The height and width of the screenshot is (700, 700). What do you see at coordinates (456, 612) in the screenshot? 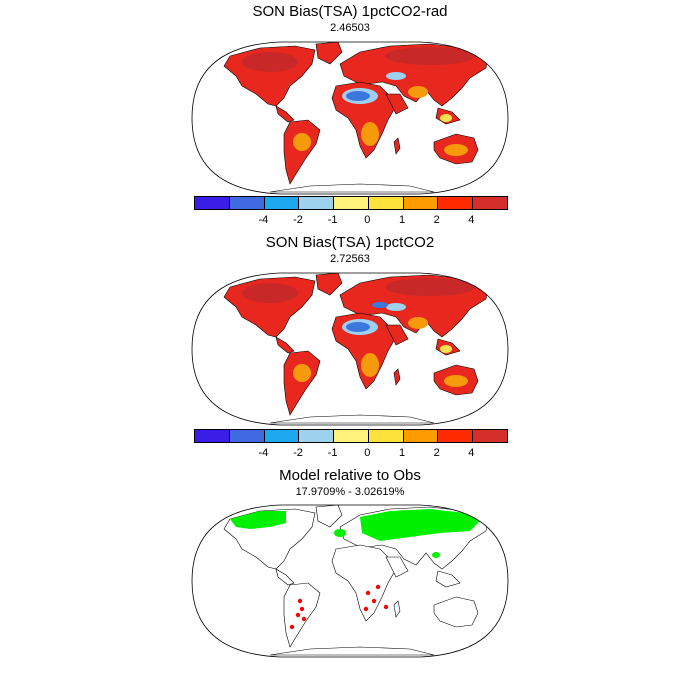
I see `landmass-australia` at bounding box center [456, 612].